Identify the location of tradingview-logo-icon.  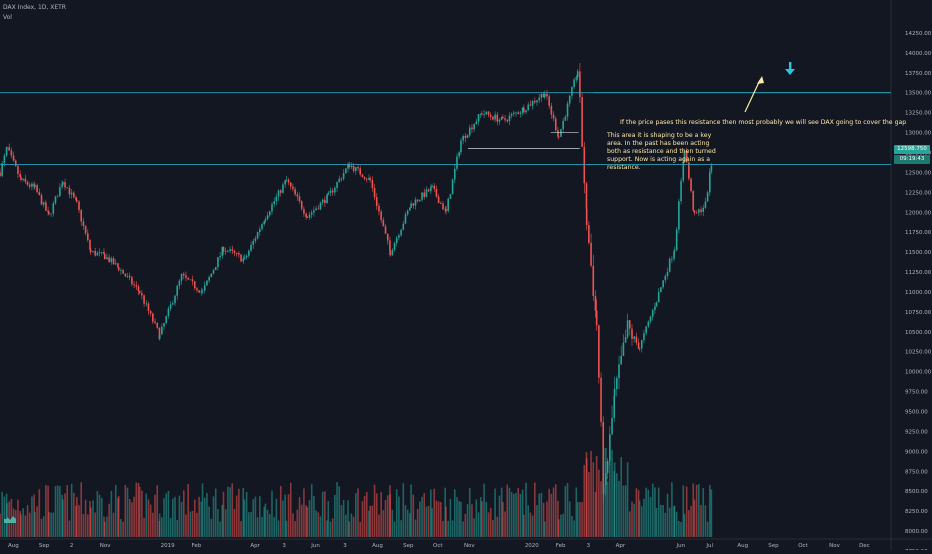
(10, 518).